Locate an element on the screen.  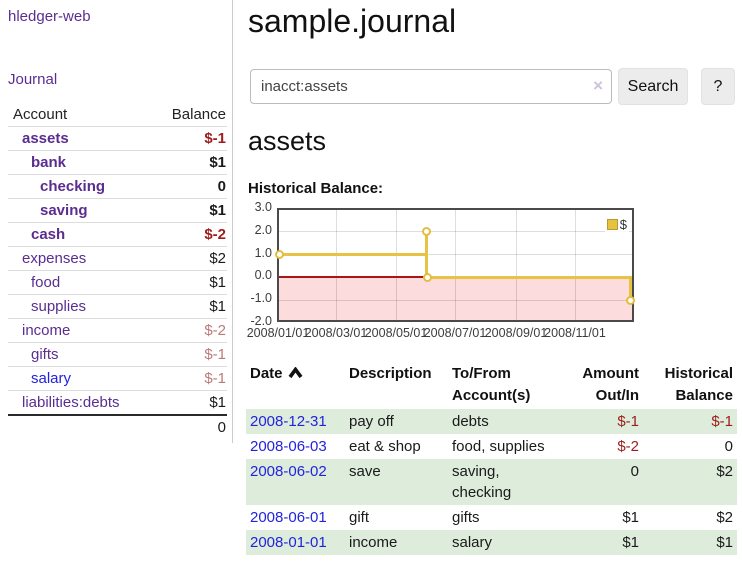
transaction-description: income is located at coordinates (396, 542).